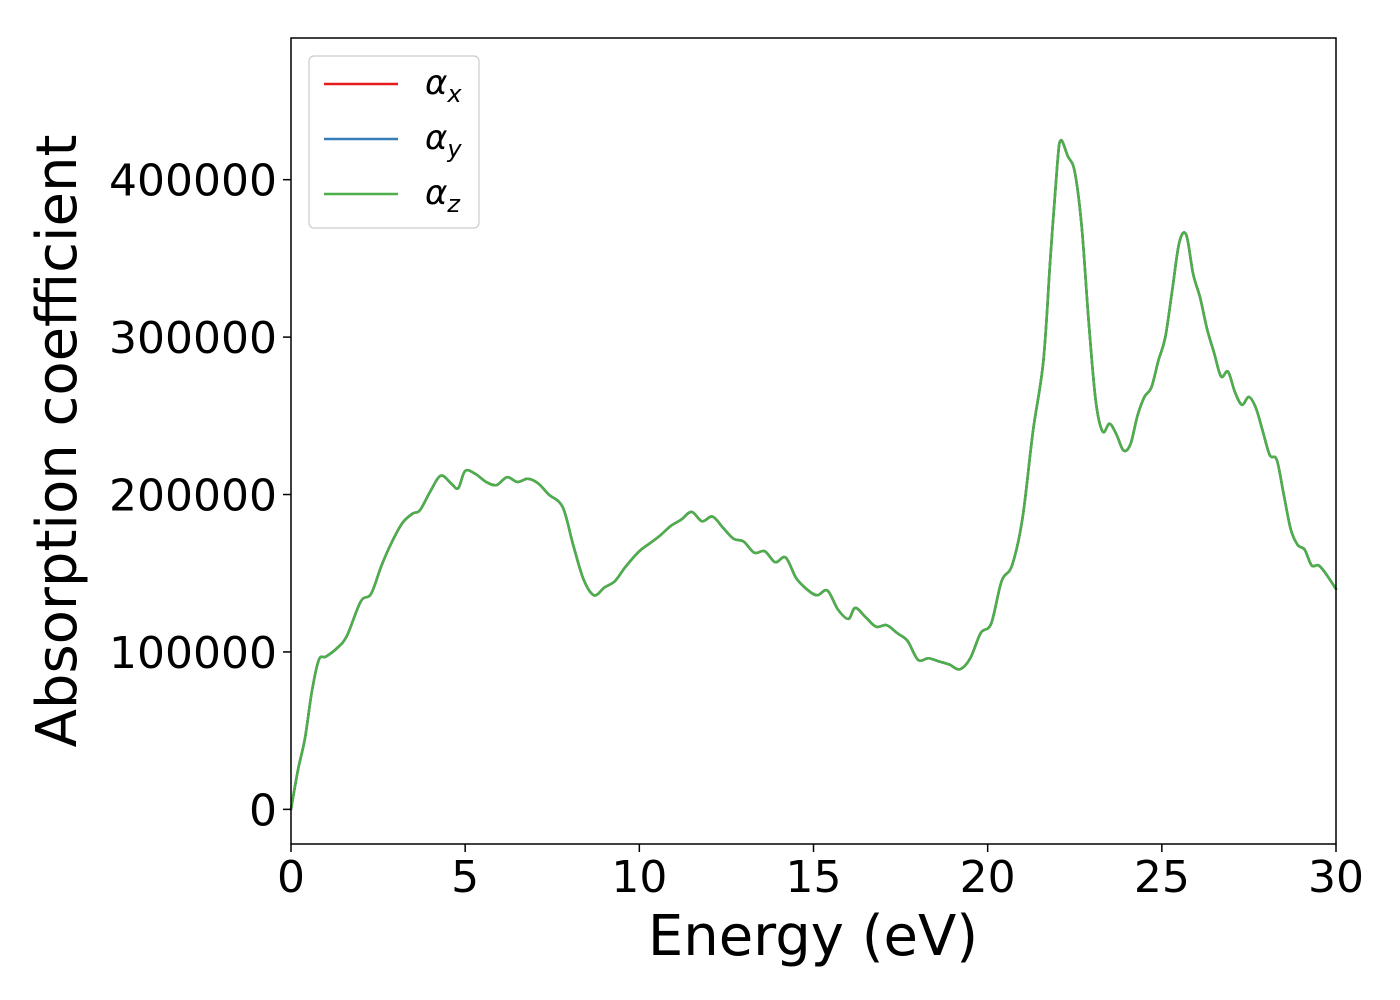 The height and width of the screenshot is (1000, 1400). I want to click on legend-label: αy, so click(443, 140).